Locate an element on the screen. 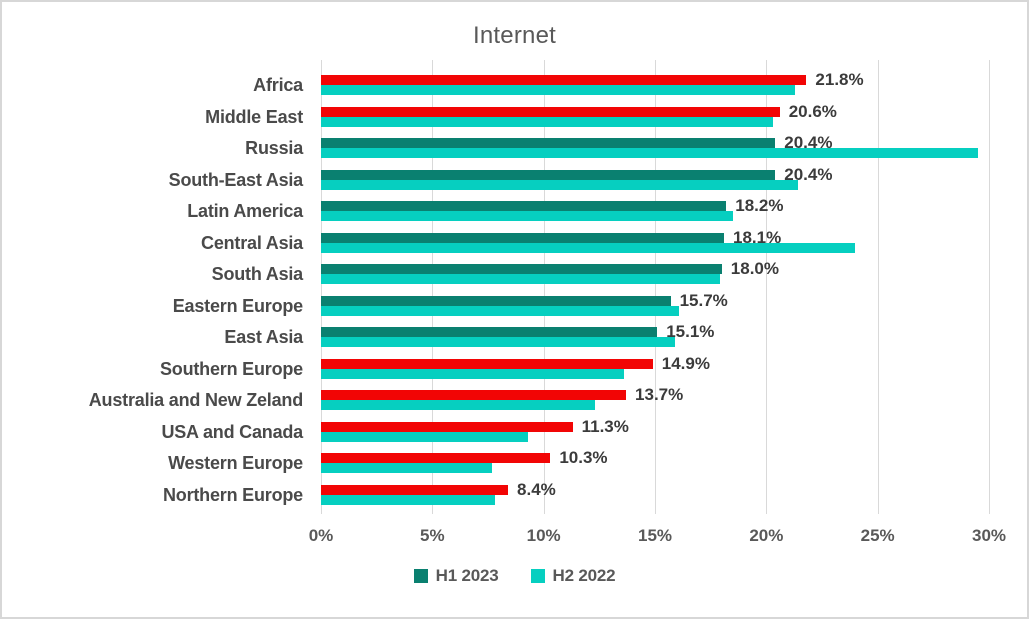 The image size is (1029, 619). value-label: 15.1% is located at coordinates (690, 332).